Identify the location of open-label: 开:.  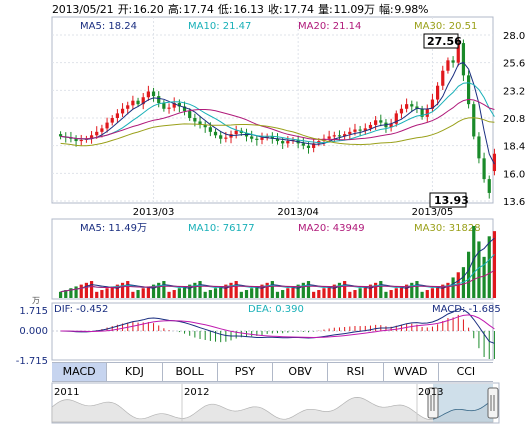
(125, 9).